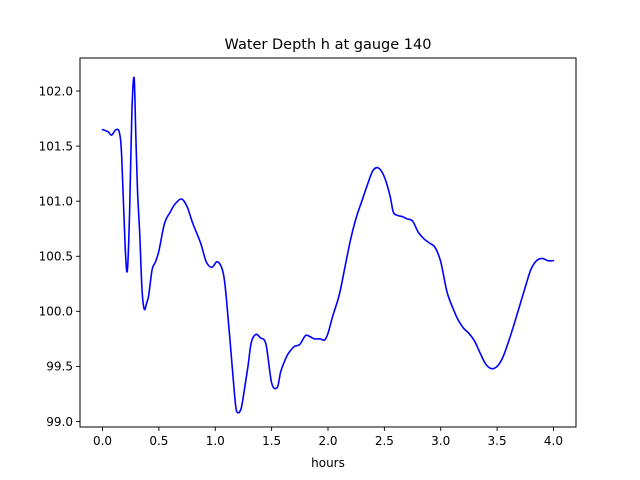 The image size is (640, 480). I want to click on y-tick-label: 101.0, so click(56, 201).